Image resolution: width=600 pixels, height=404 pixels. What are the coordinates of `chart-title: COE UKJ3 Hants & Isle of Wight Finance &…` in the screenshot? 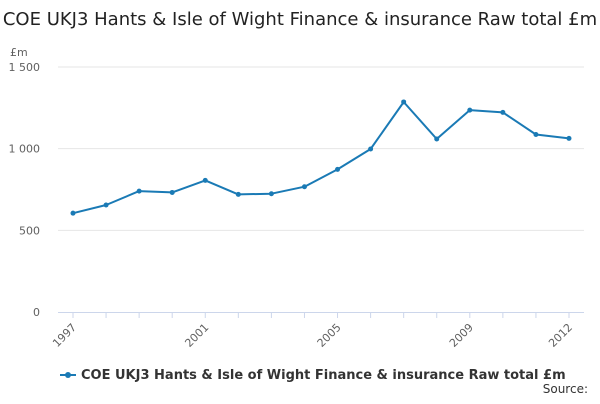 It's located at (300, 19).